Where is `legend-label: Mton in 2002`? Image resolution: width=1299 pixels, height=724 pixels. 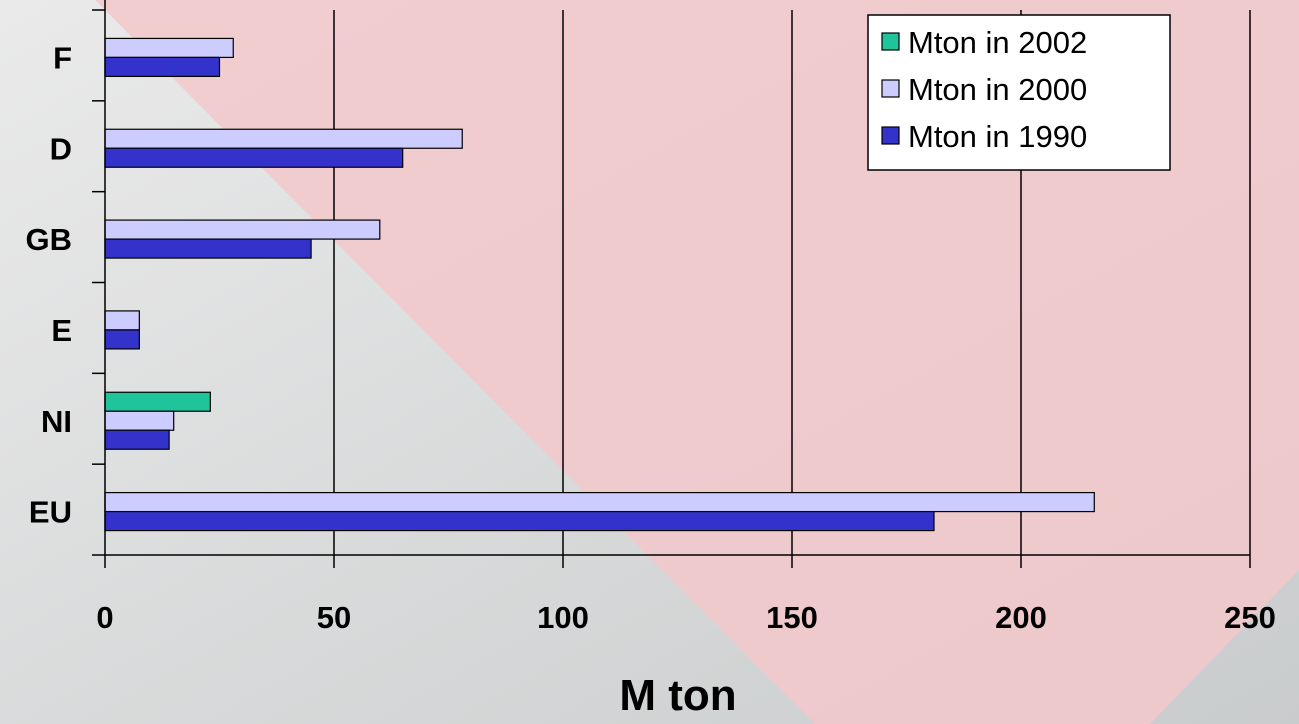
legend-label: Mton in 2002 is located at coordinates (997, 42).